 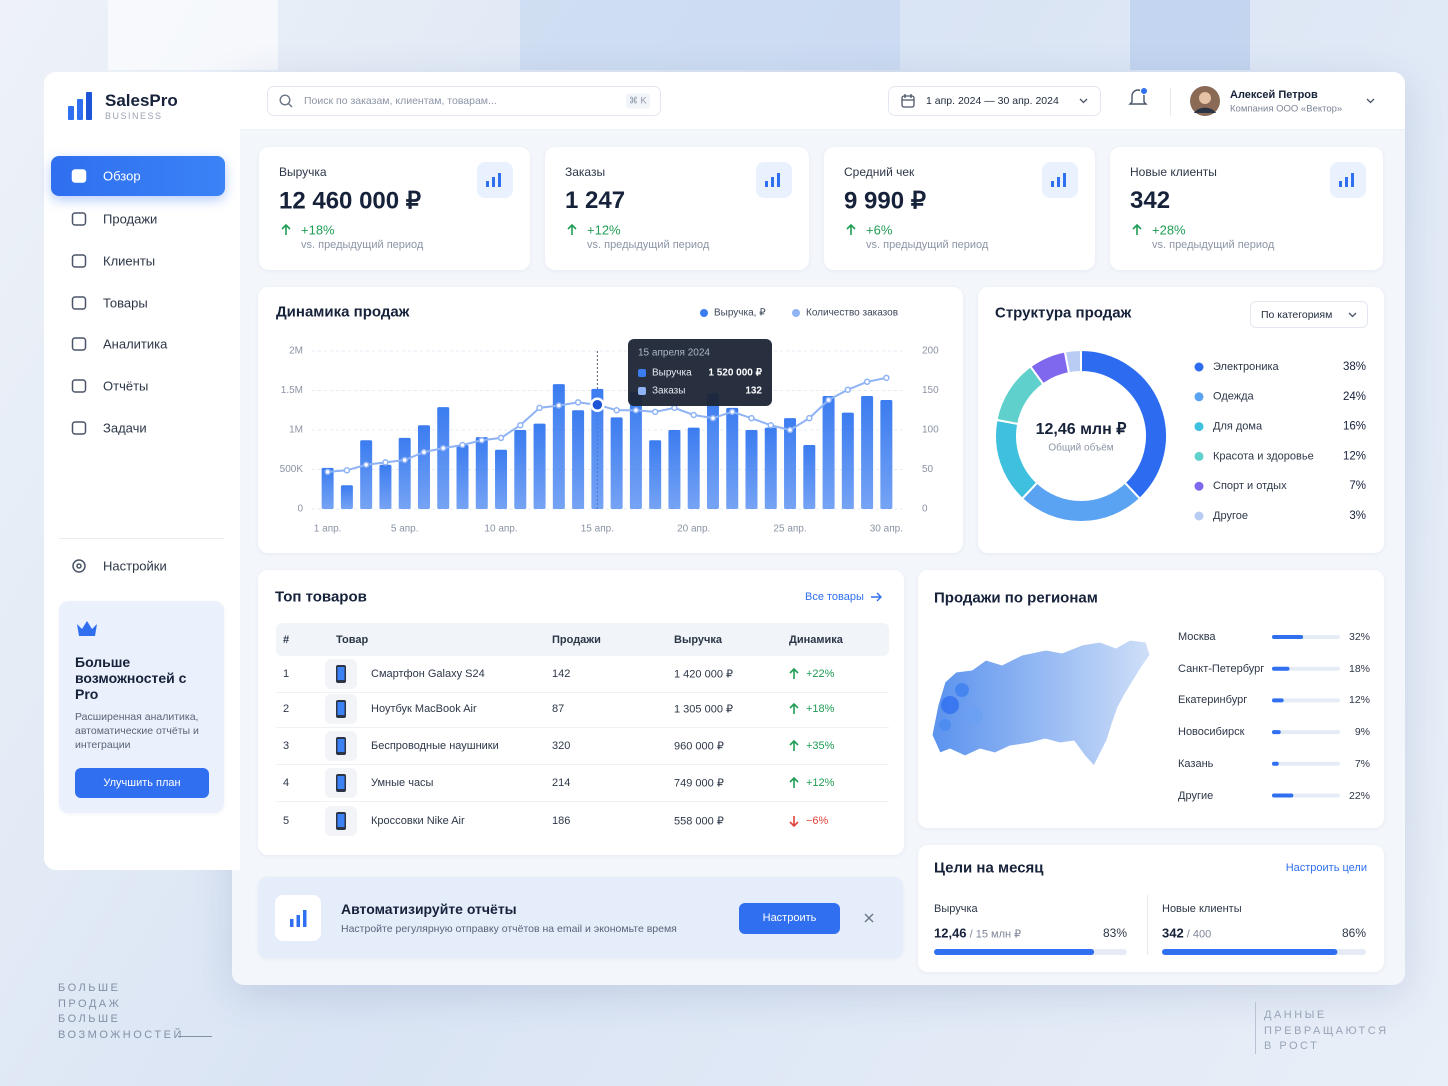 What do you see at coordinates (193, 35) in the screenshot?
I see `bg-window` at bounding box center [193, 35].